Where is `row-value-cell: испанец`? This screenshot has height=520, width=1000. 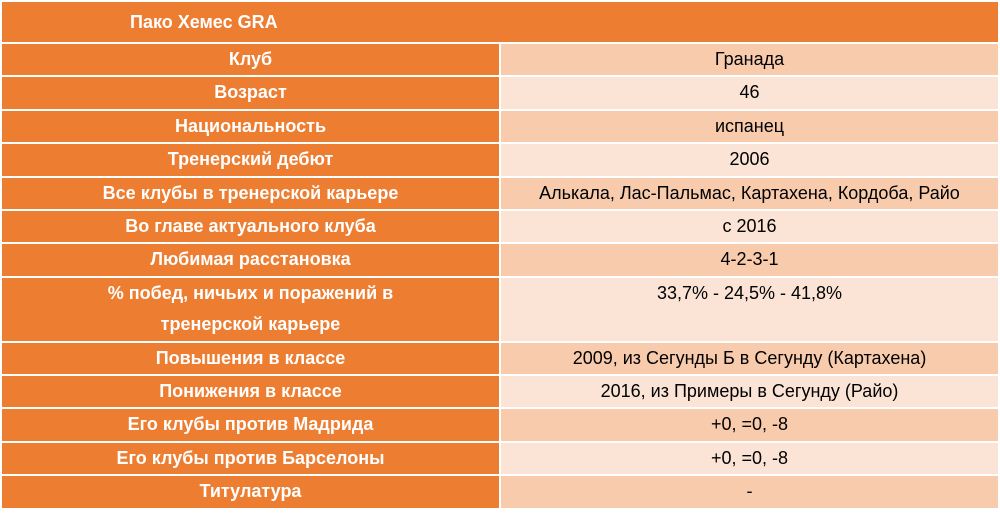 row-value-cell: испанец is located at coordinates (749, 126).